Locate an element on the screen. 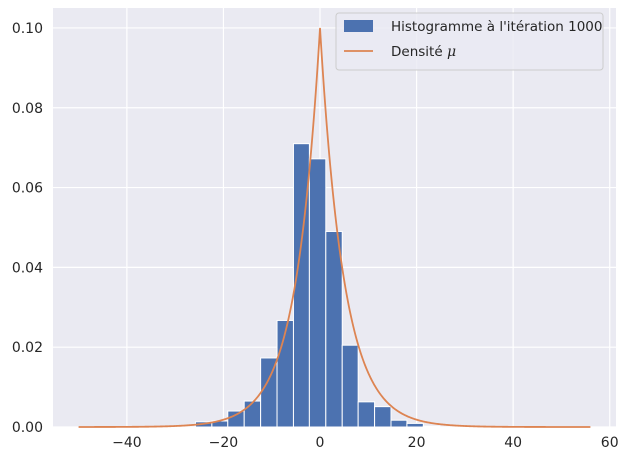  x-axis-ticks: −40 −20 0 20 40 60 is located at coordinates (365, 443).